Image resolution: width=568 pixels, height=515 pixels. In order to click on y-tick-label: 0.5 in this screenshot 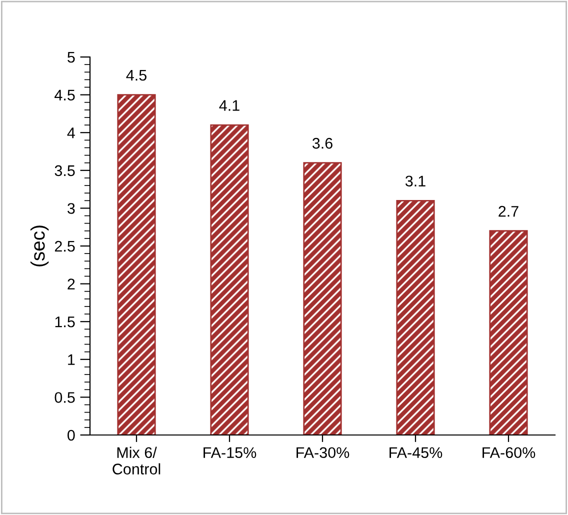, I will do `click(64, 397)`.